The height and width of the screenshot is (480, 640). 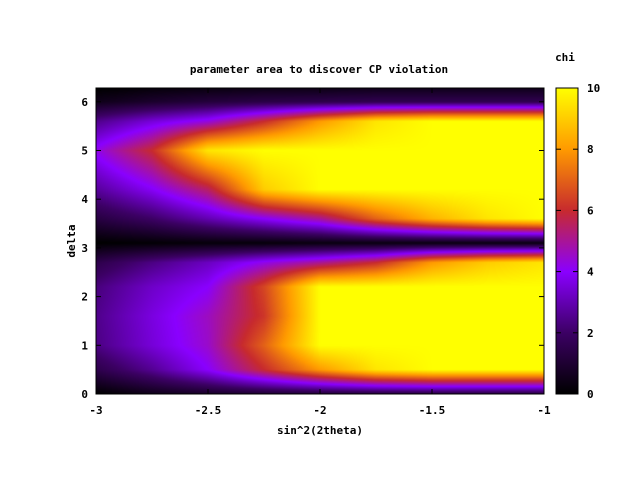 I want to click on colorbar-tick-label: 4, so click(x=590, y=272).